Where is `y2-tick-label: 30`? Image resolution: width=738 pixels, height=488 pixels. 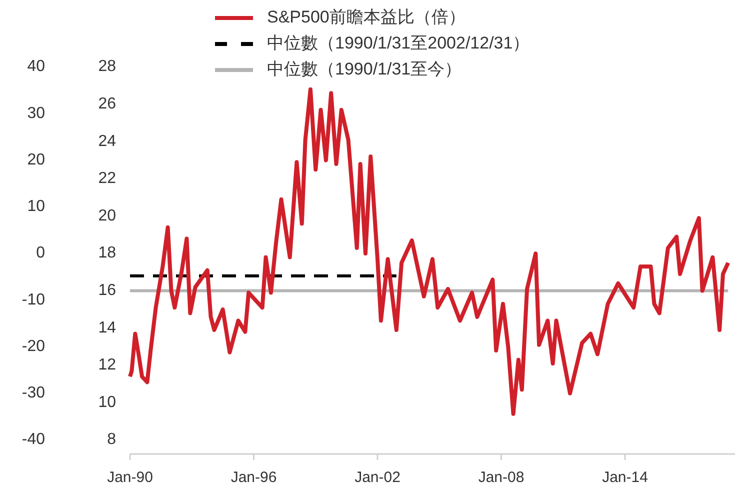 y2-tick-label: 30 is located at coordinates (36, 113).